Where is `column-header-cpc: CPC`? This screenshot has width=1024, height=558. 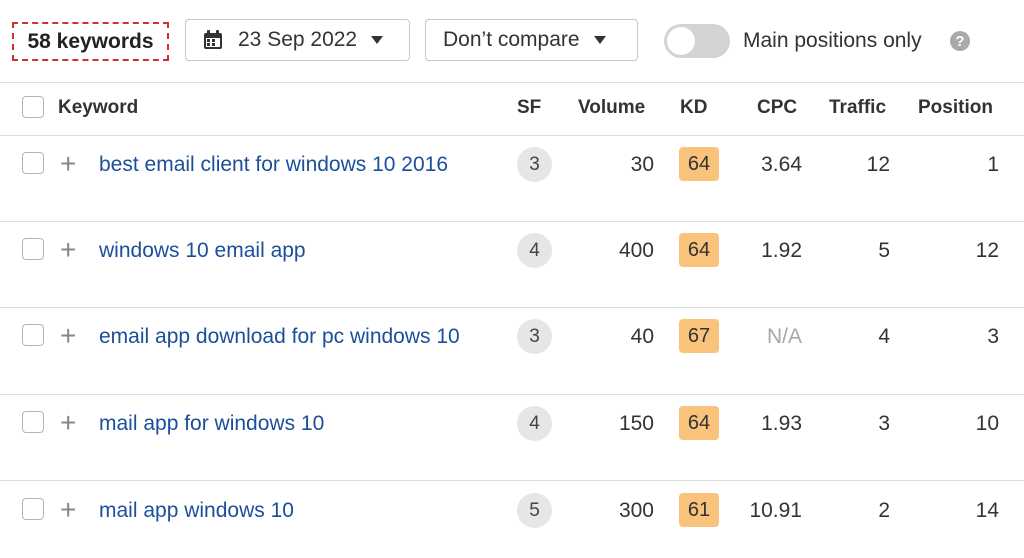 column-header-cpc: CPC is located at coordinates (777, 107).